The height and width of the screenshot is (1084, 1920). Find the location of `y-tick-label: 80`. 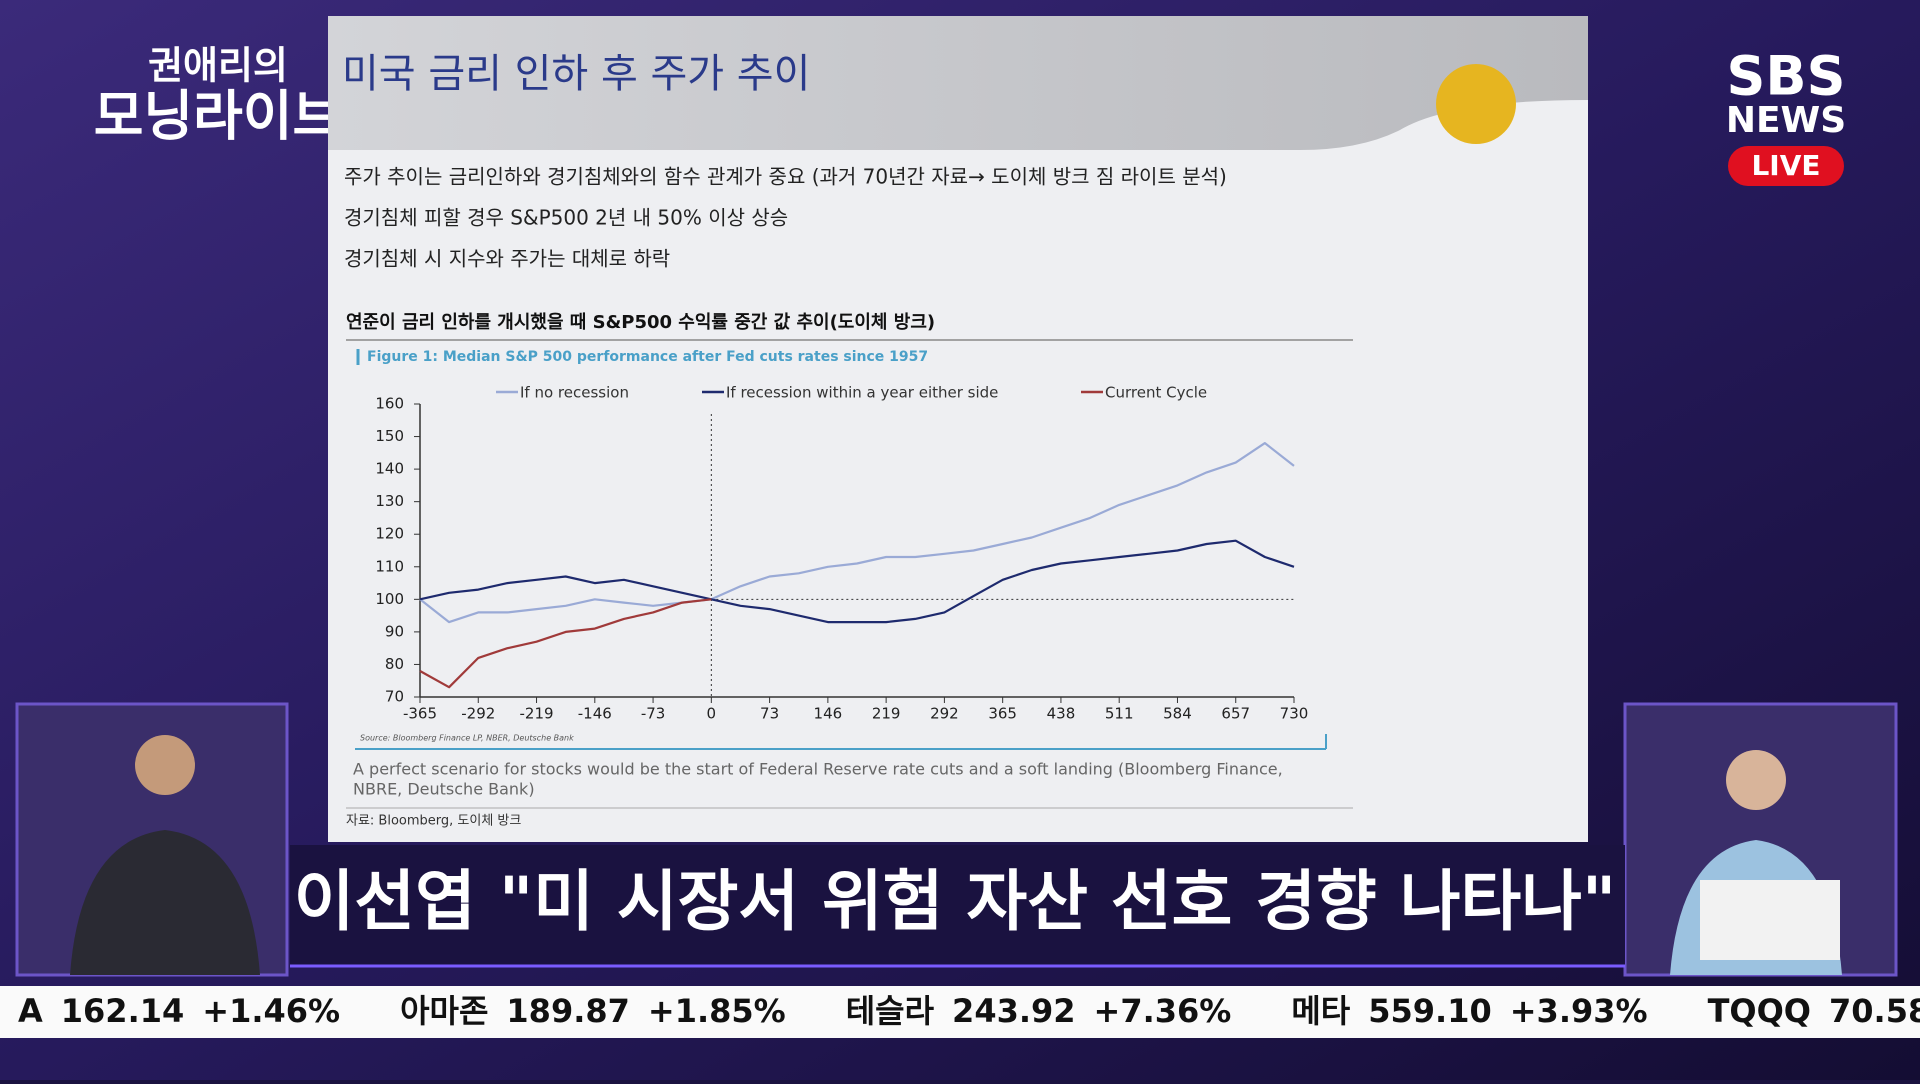

y-tick-label: 80 is located at coordinates (394, 664).